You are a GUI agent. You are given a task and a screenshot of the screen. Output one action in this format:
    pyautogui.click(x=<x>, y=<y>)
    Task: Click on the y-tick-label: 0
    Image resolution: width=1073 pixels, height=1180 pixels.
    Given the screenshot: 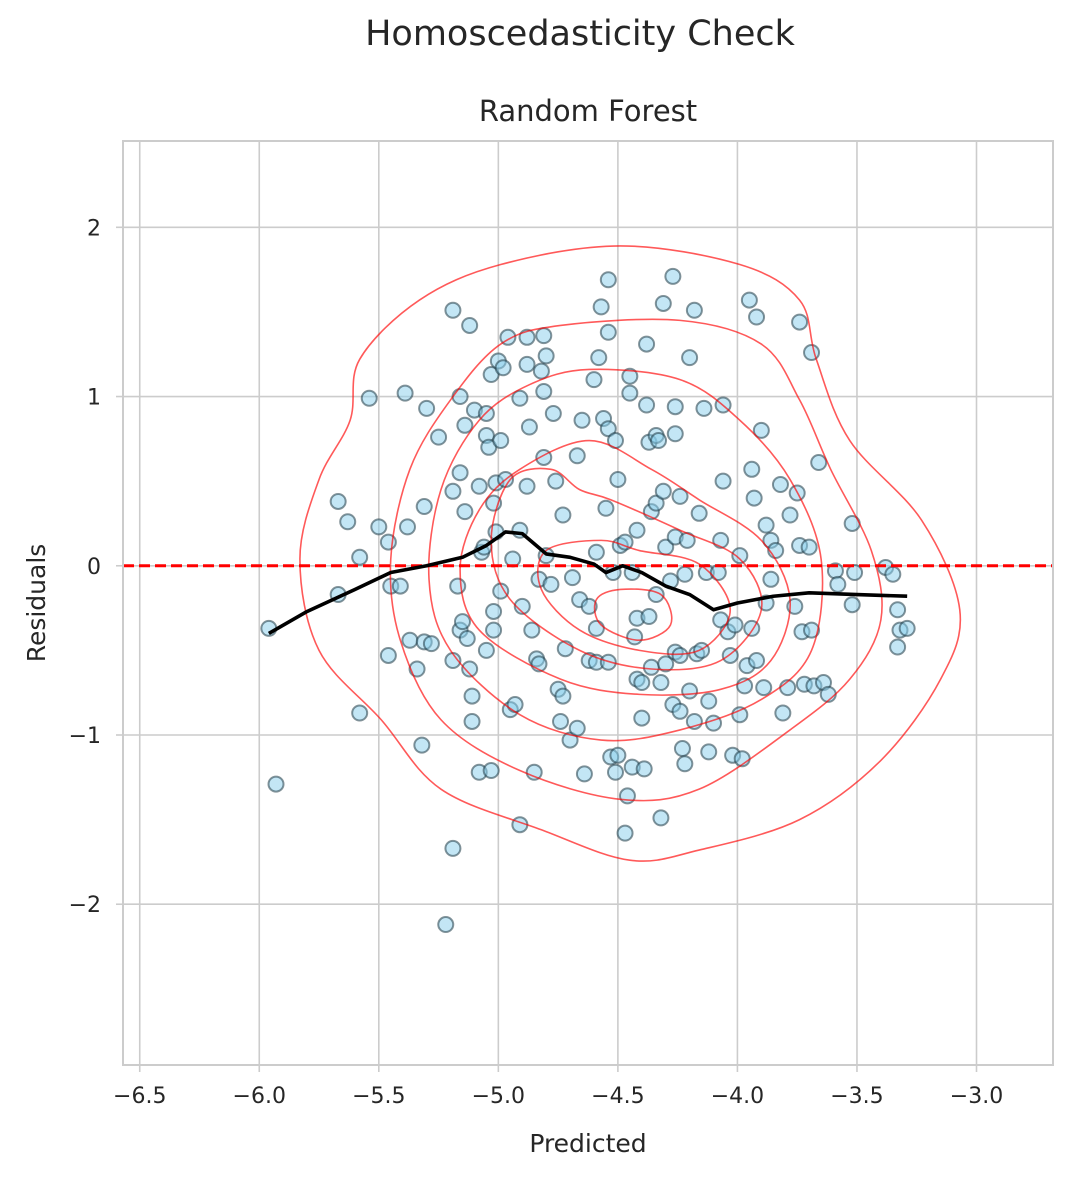 What is the action you would take?
    pyautogui.click(x=94, y=567)
    